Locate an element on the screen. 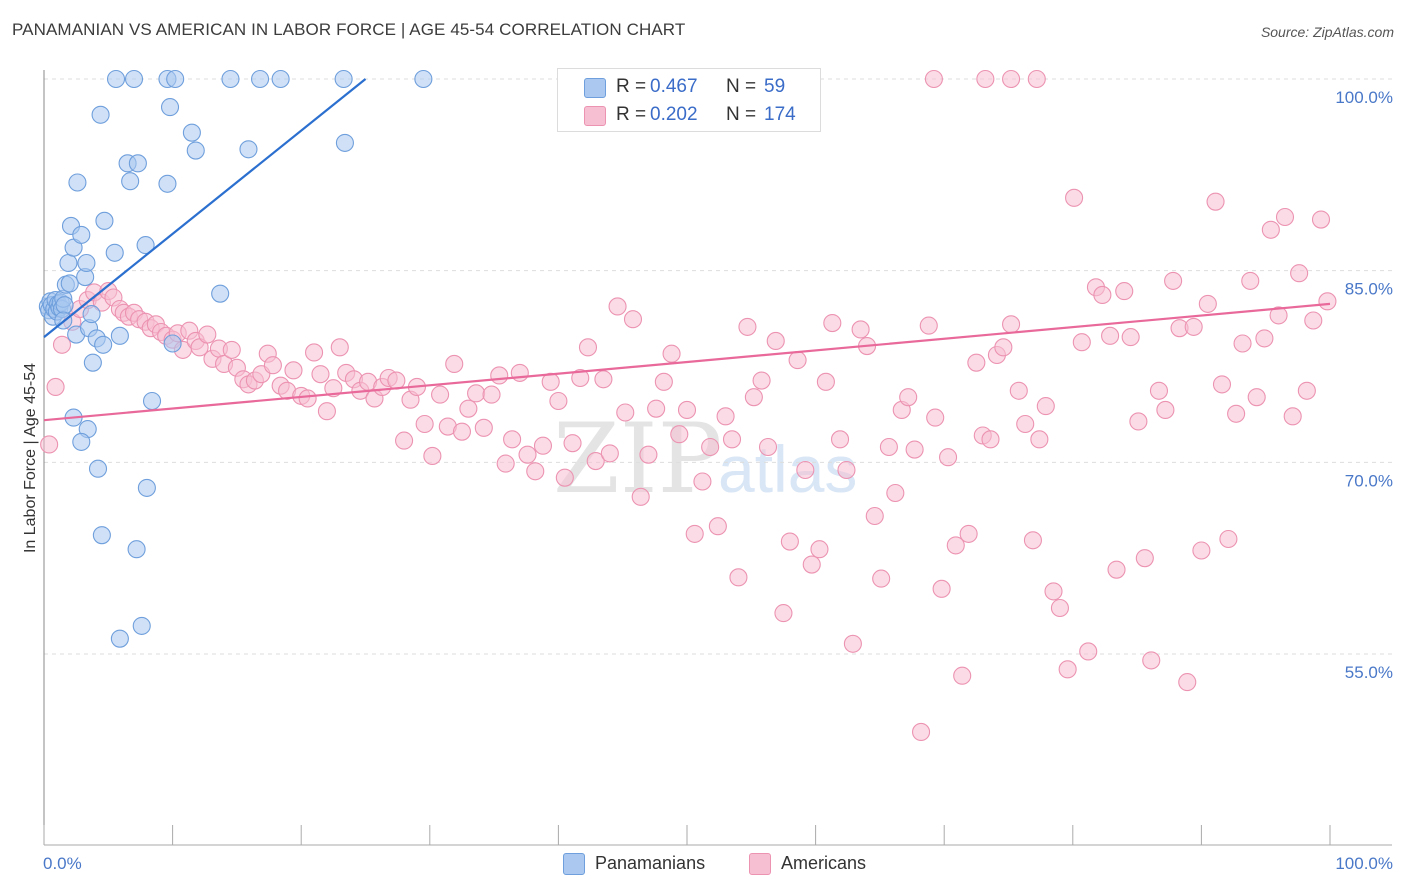 This screenshot has height=892, width=1406. legend-r-label: R = is located at coordinates (631, 86).